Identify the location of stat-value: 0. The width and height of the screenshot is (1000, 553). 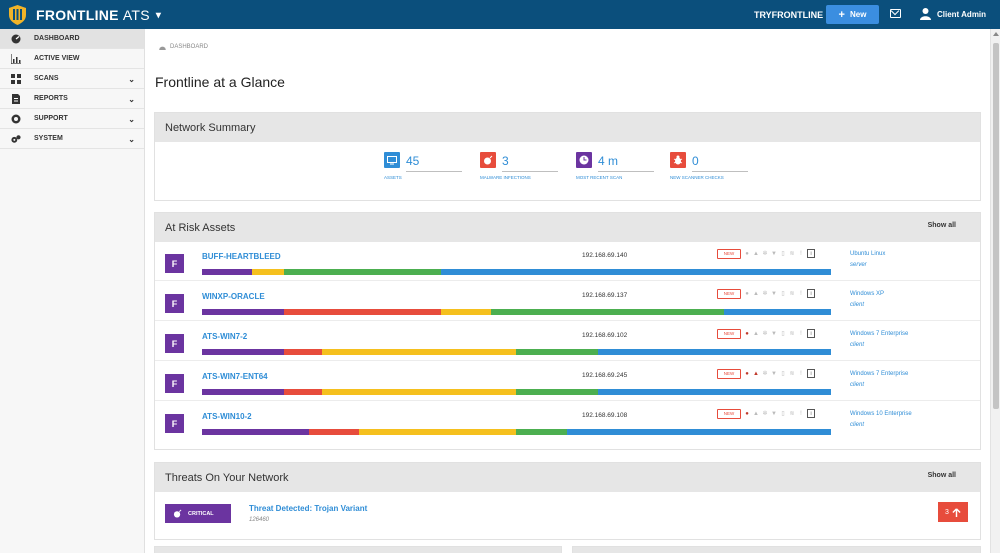
(695, 161).